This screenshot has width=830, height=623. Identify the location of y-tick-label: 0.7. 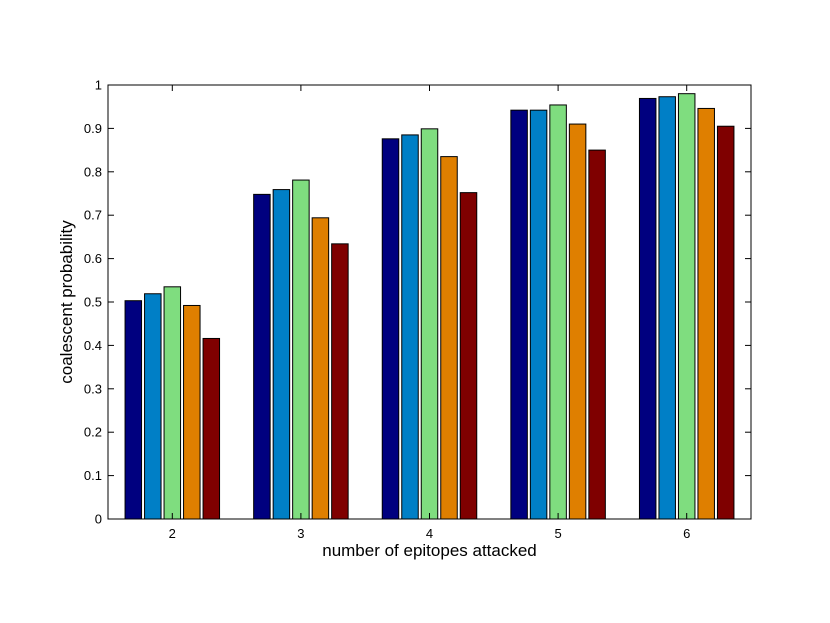
(93, 215).